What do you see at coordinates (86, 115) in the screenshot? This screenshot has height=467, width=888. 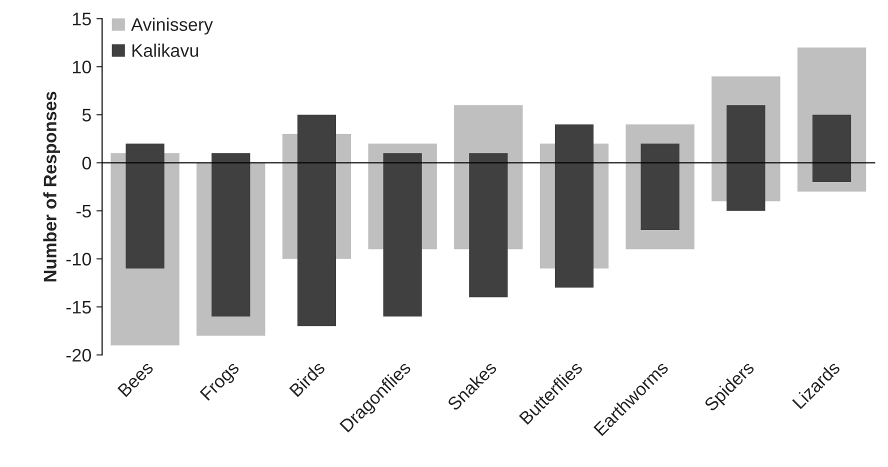 I see `y-tick-label: 5` at bounding box center [86, 115].